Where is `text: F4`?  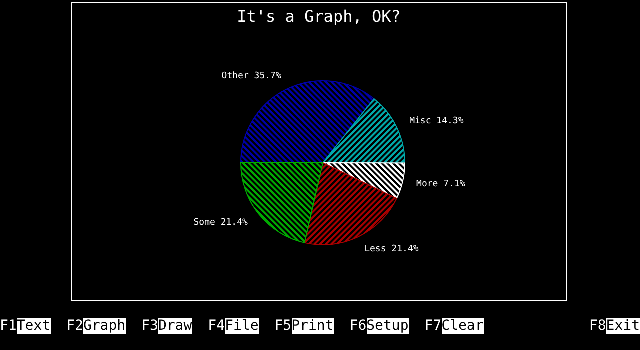 text: F4 is located at coordinates (217, 326).